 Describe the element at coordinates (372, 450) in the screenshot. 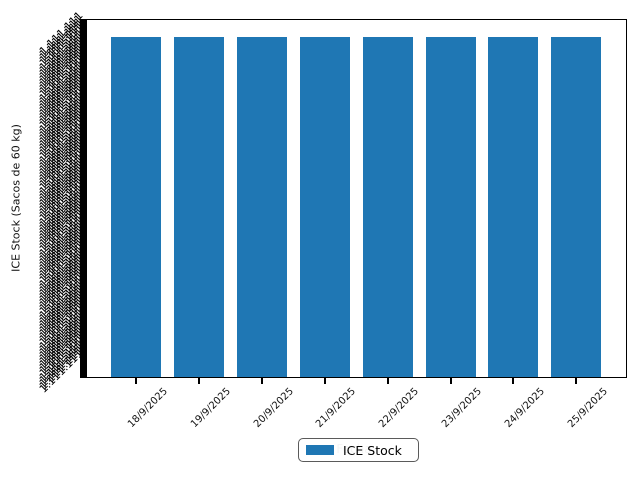

I see `legend-label: ICE Stock` at that location.